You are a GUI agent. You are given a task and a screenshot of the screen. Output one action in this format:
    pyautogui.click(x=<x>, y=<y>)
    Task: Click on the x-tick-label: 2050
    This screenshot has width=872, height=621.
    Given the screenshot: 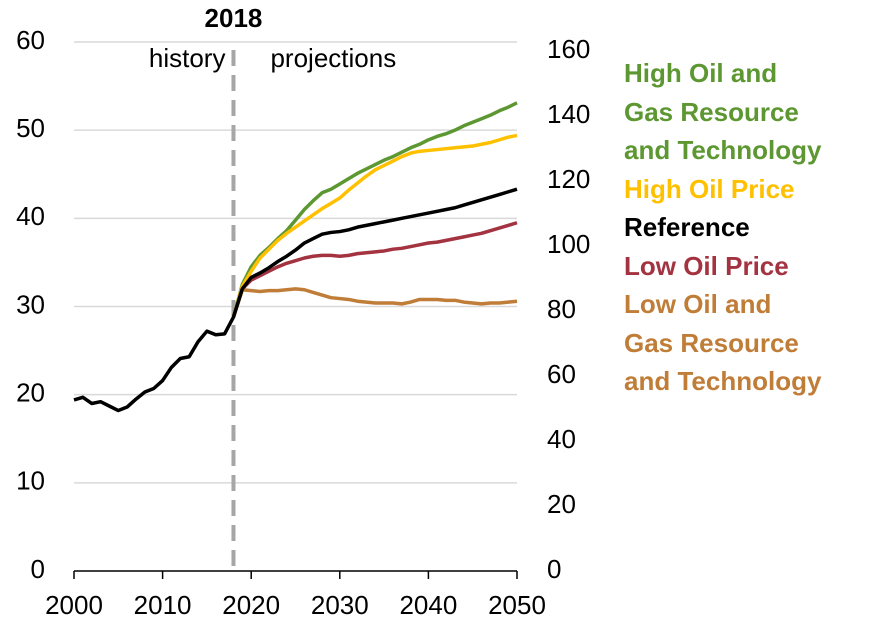 What is the action you would take?
    pyautogui.click(x=517, y=605)
    